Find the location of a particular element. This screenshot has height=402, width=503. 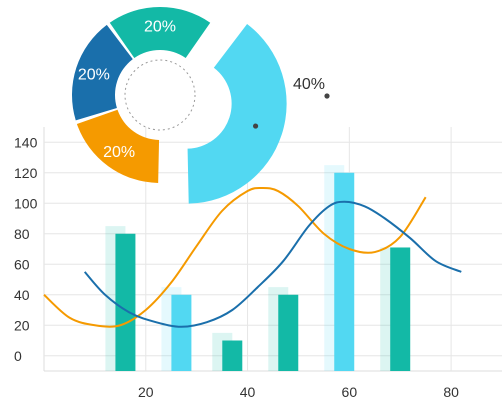

x-tick-label: 80 is located at coordinates (451, 392).